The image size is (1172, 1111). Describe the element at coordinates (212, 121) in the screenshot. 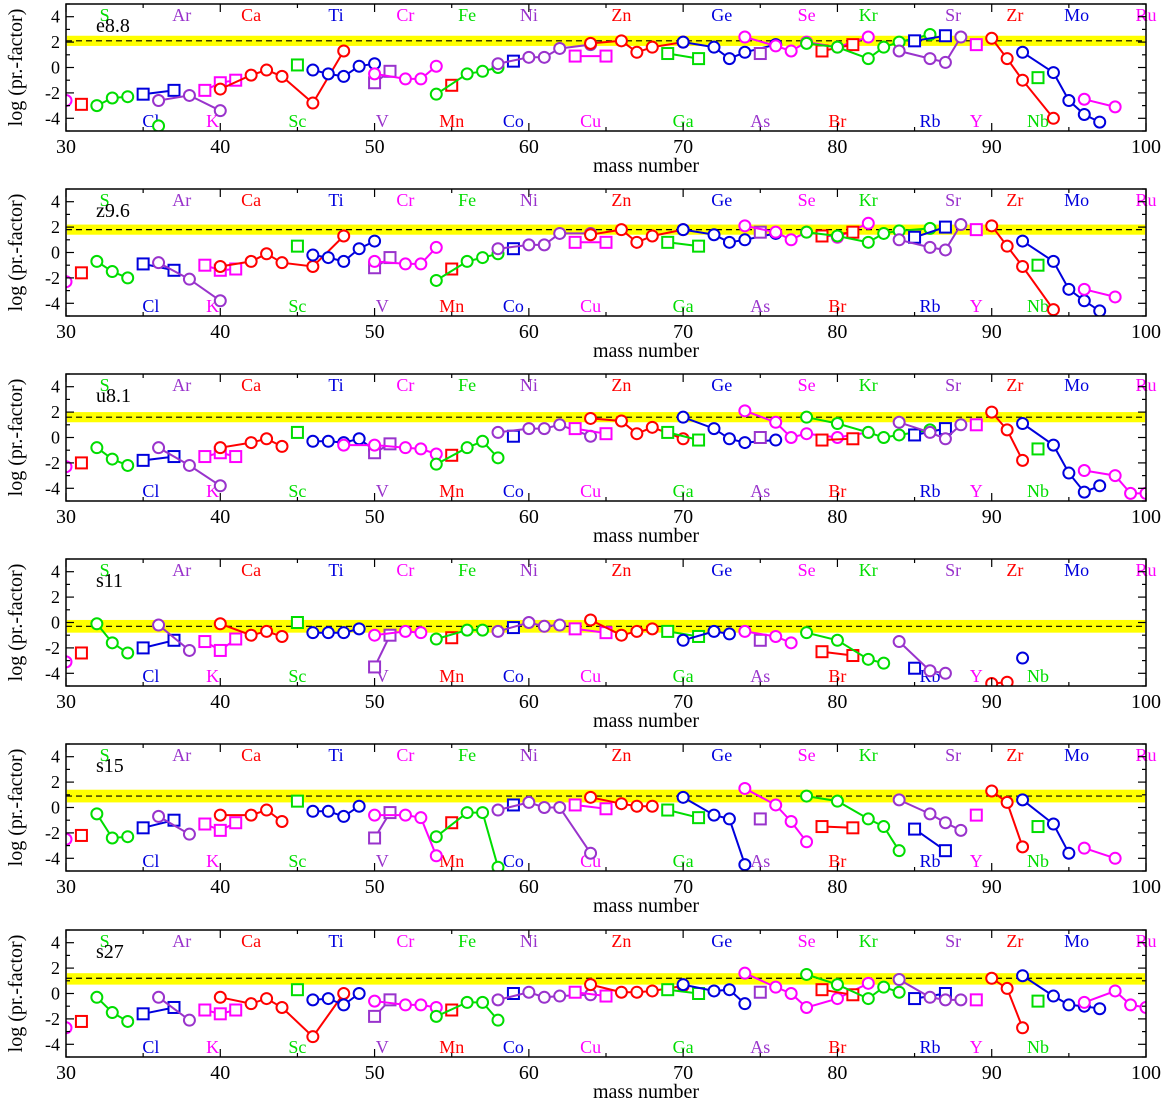

I see `element-label-k: K` at that location.